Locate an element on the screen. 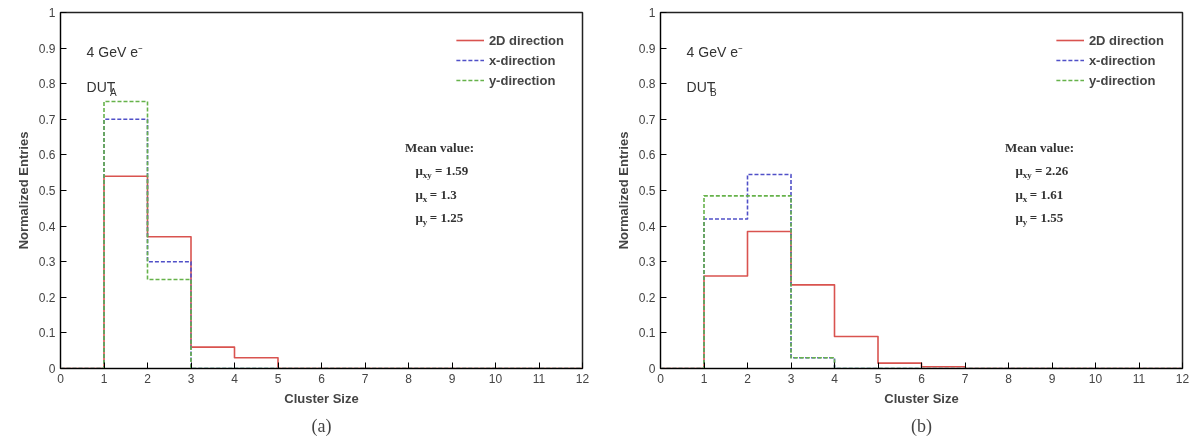 This screenshot has width=1198, height=445. annotation: DUTA is located at coordinates (102, 88).